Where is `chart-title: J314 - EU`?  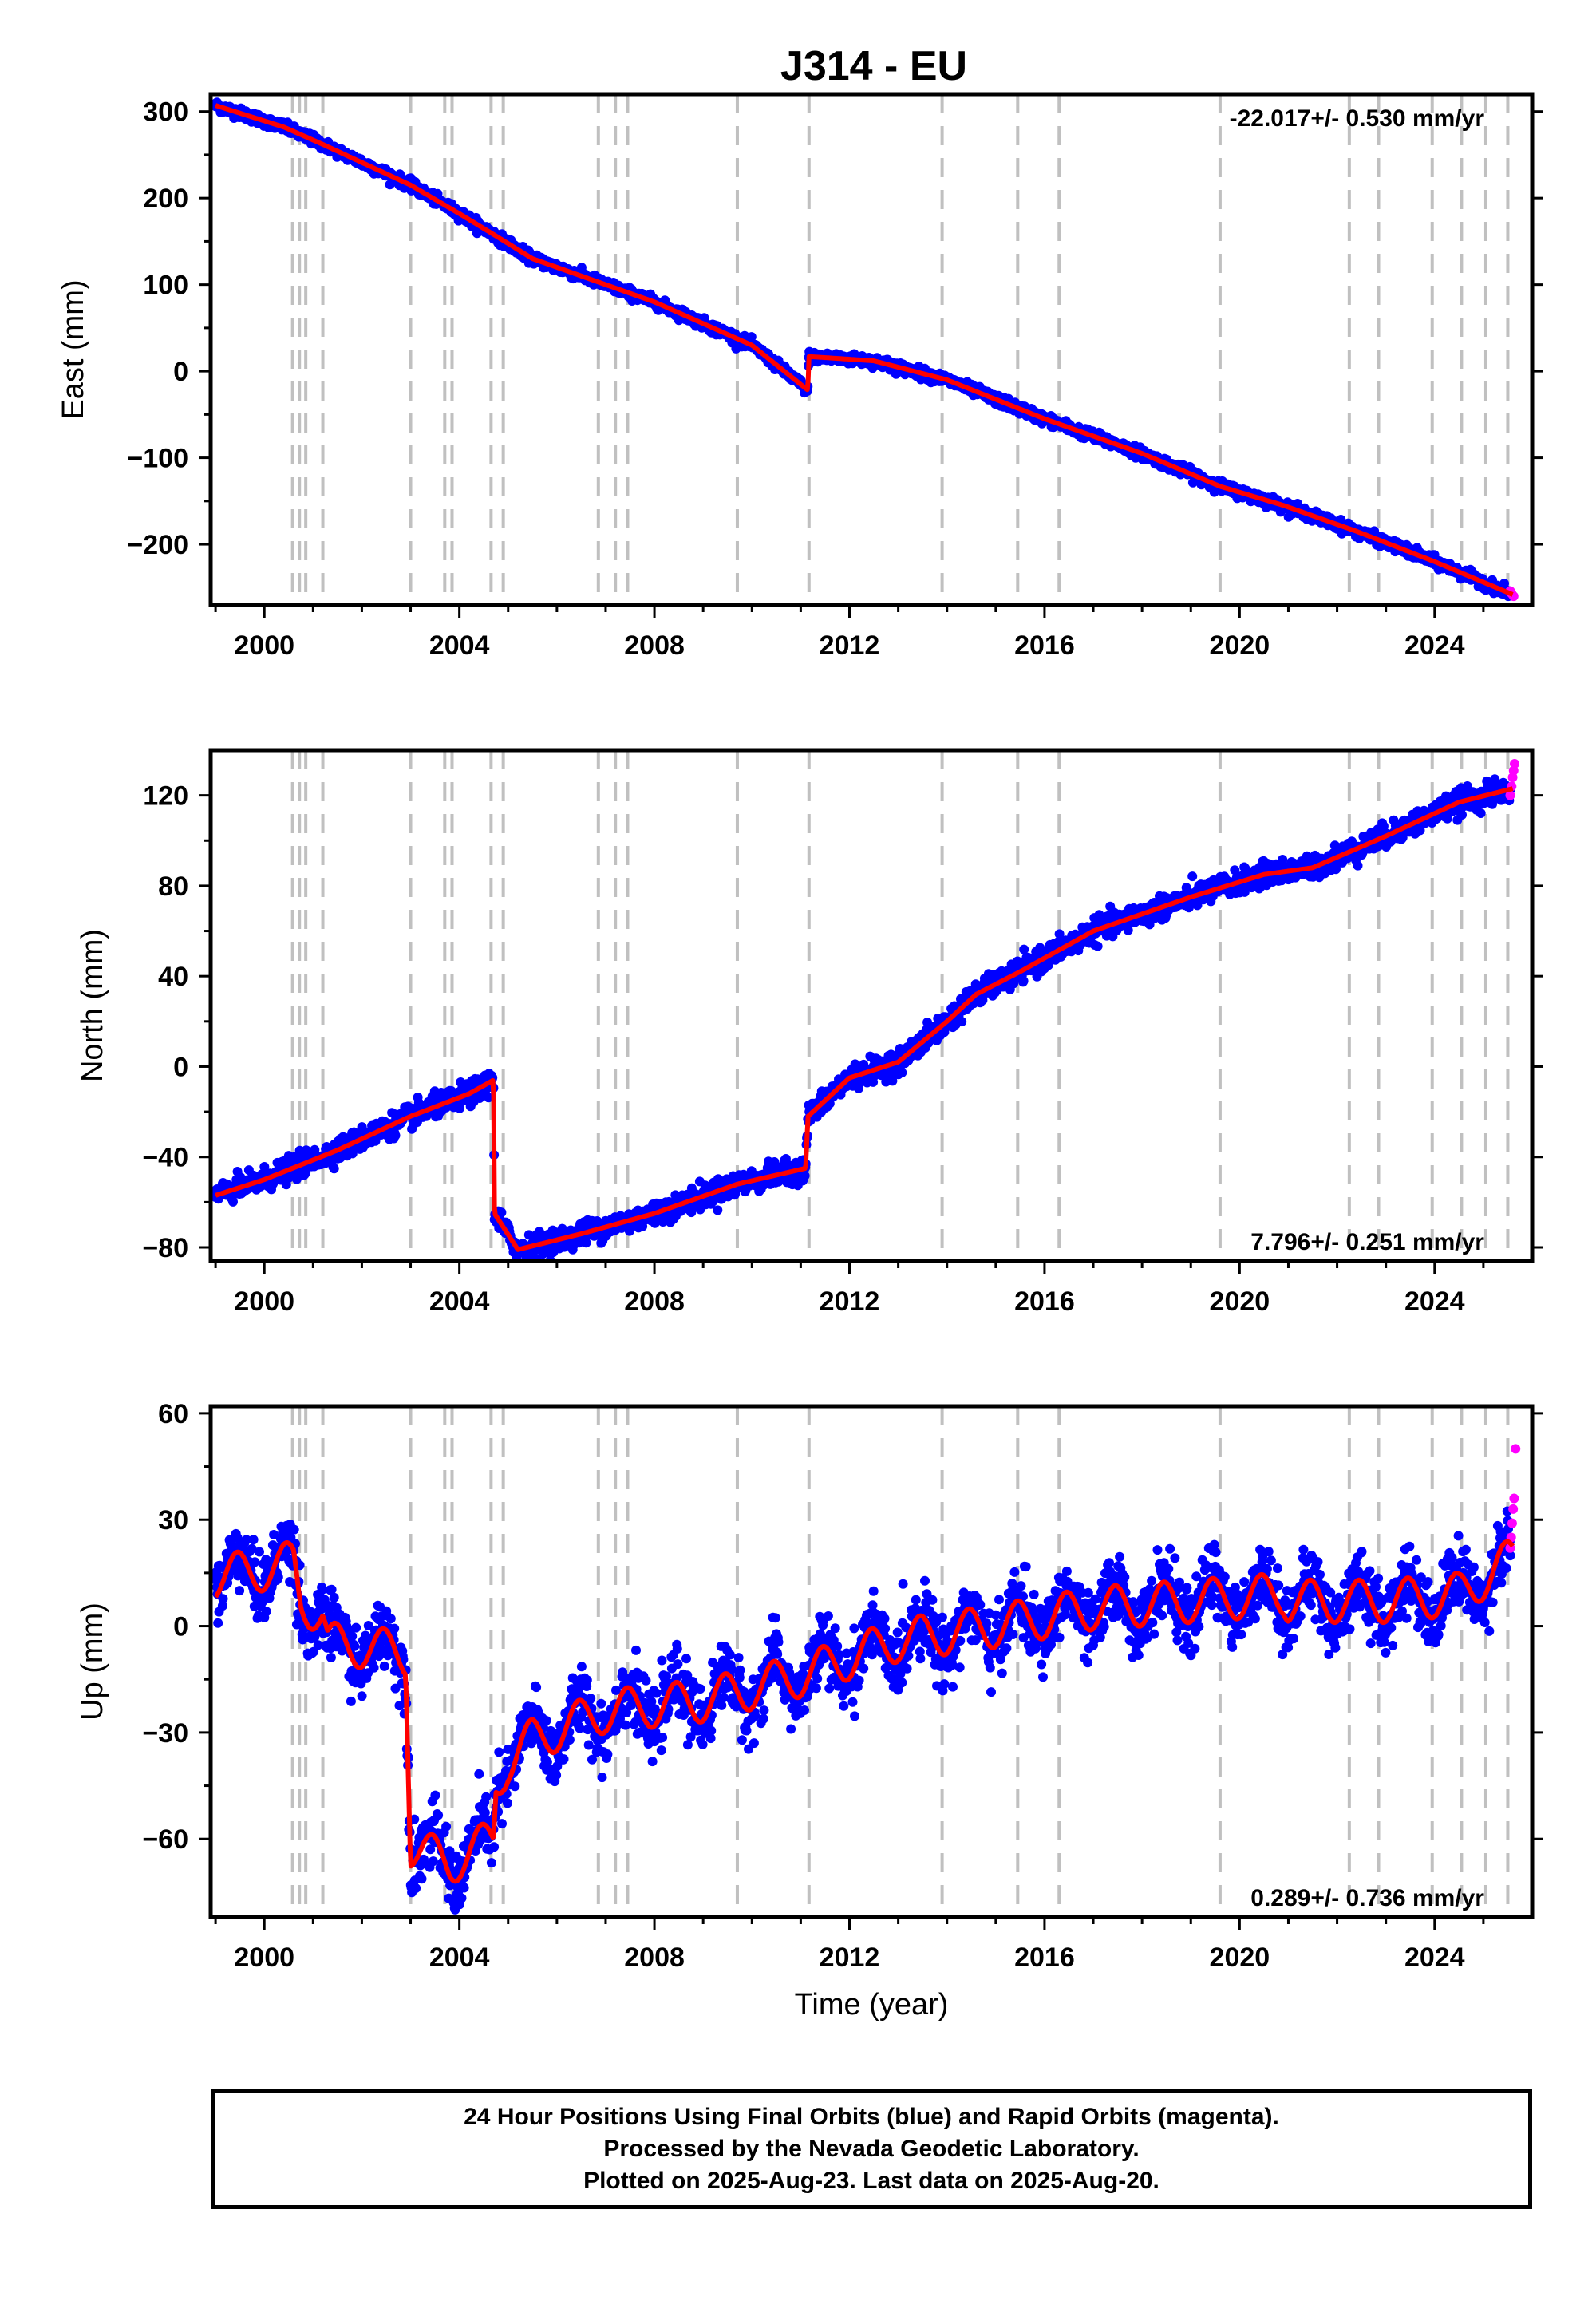 chart-title: J314 - EU is located at coordinates (873, 66).